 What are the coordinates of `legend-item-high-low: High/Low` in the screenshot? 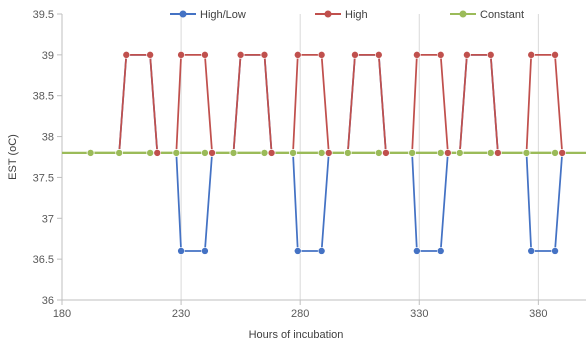 It's located at (208, 15).